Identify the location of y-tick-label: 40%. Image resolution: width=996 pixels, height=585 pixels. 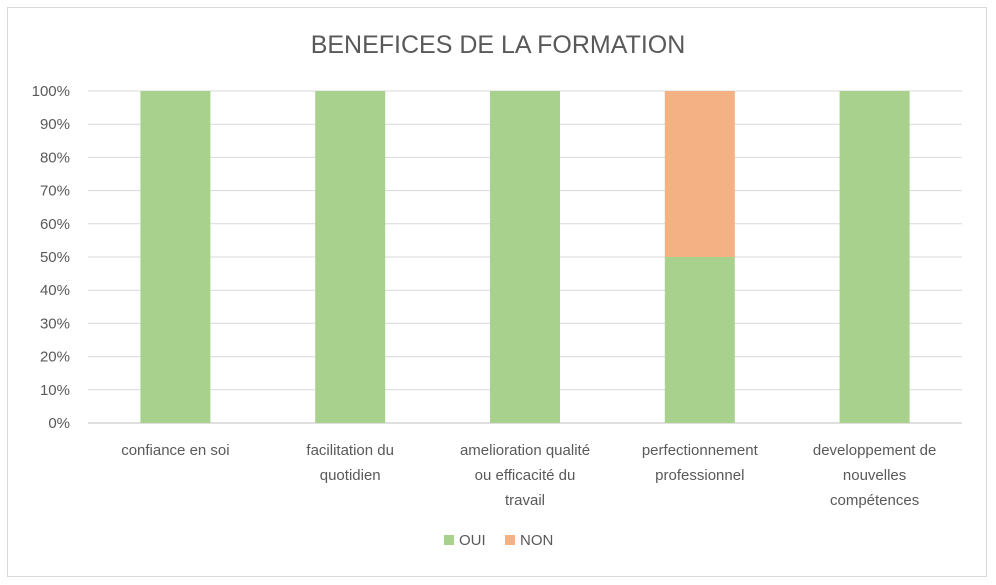
(55, 290).